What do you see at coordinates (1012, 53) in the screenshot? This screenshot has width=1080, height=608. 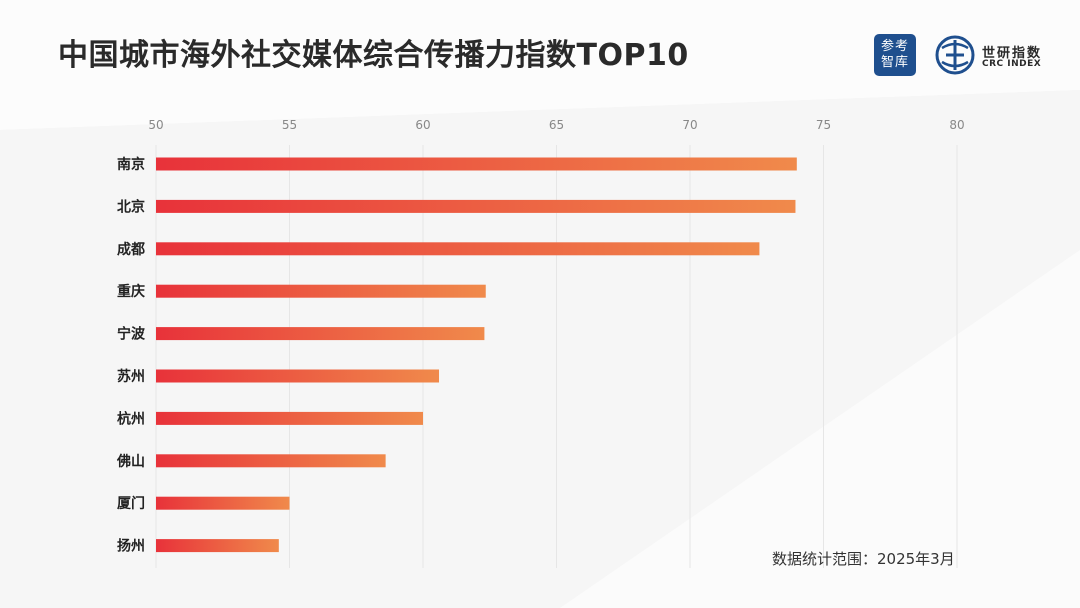 I see `crc-index-name: 世研指数` at bounding box center [1012, 53].